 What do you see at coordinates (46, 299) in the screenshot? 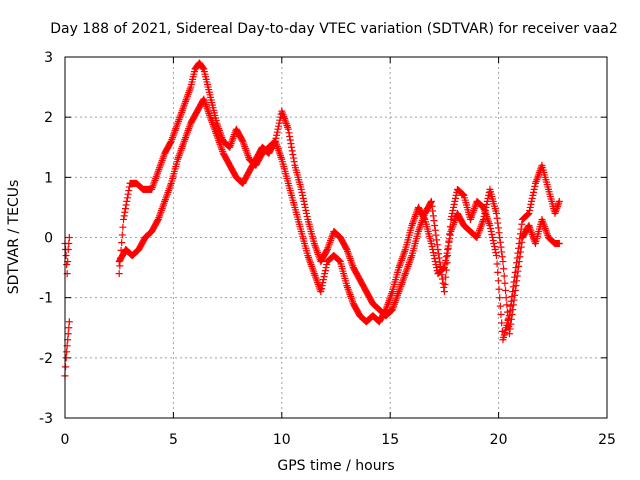
I see `y-tick-label: -1` at bounding box center [46, 299].